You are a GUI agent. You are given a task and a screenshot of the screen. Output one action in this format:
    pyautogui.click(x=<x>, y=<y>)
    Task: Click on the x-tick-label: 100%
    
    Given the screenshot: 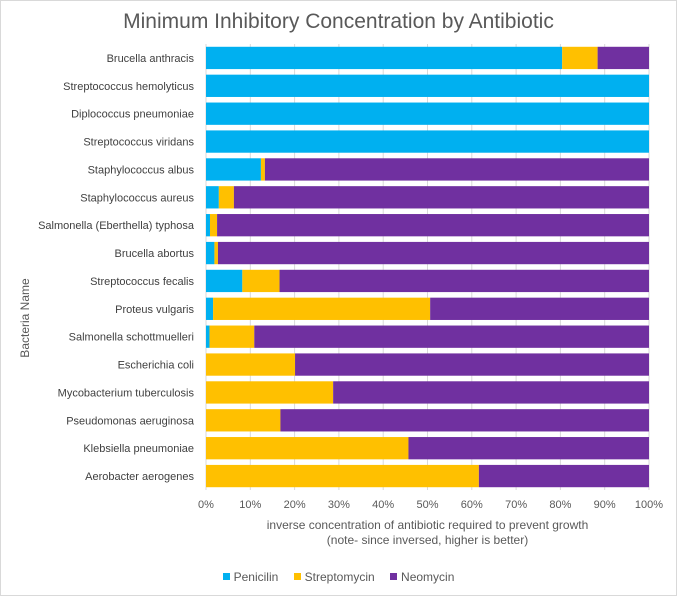 What is the action you would take?
    pyautogui.click(x=649, y=505)
    